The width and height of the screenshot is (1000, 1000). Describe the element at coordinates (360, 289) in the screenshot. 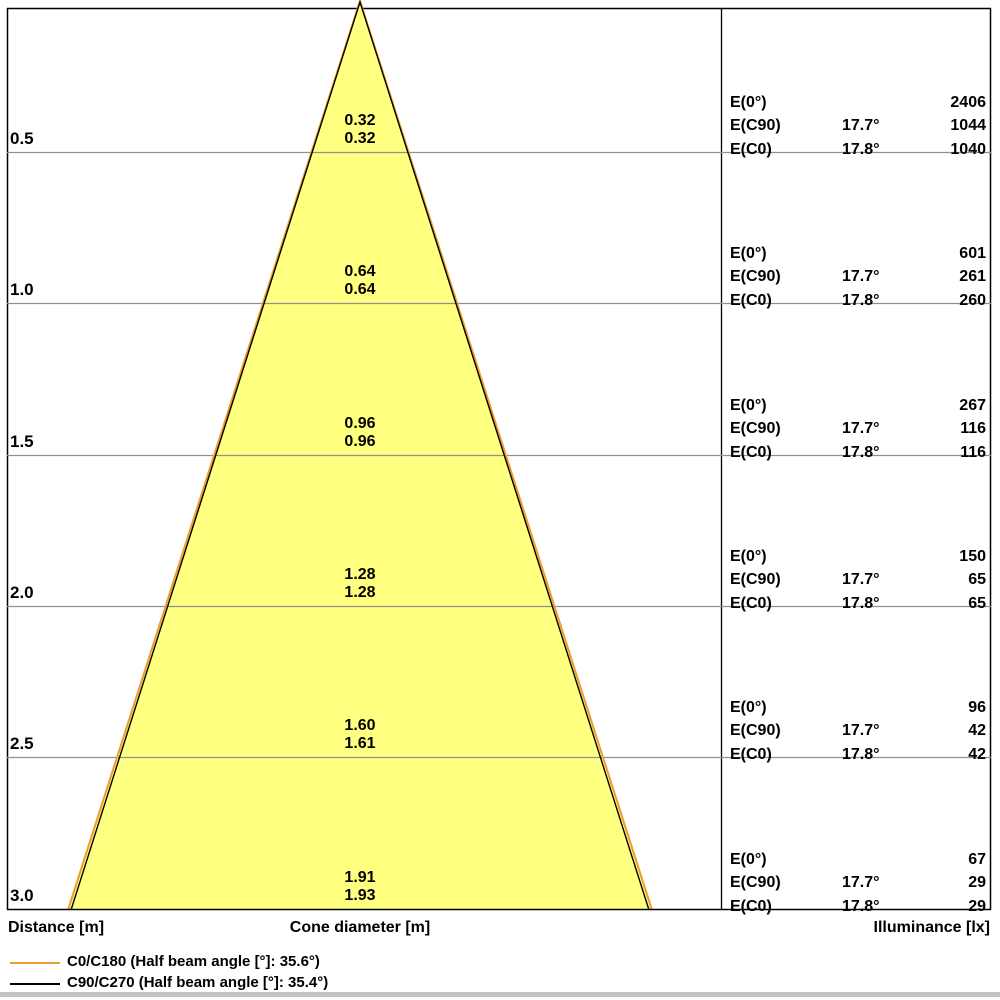

I see `cone-diameter-c0-value: 0.64` at that location.